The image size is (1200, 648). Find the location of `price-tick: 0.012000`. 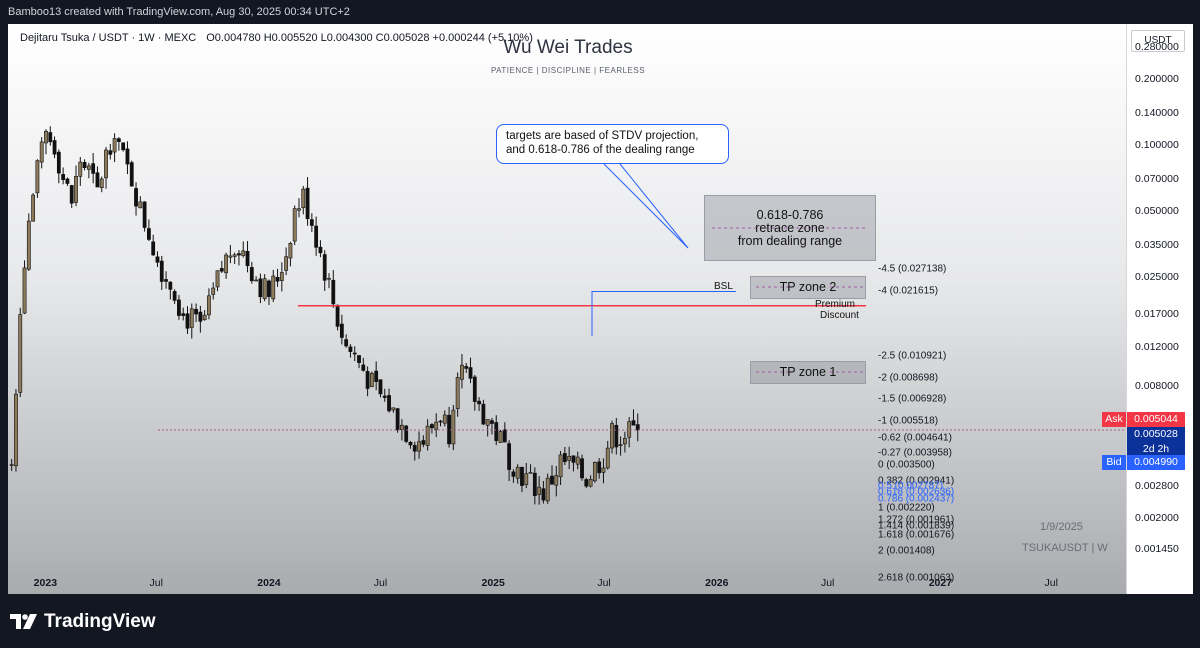

price-tick: 0.012000 is located at coordinates (1157, 347).